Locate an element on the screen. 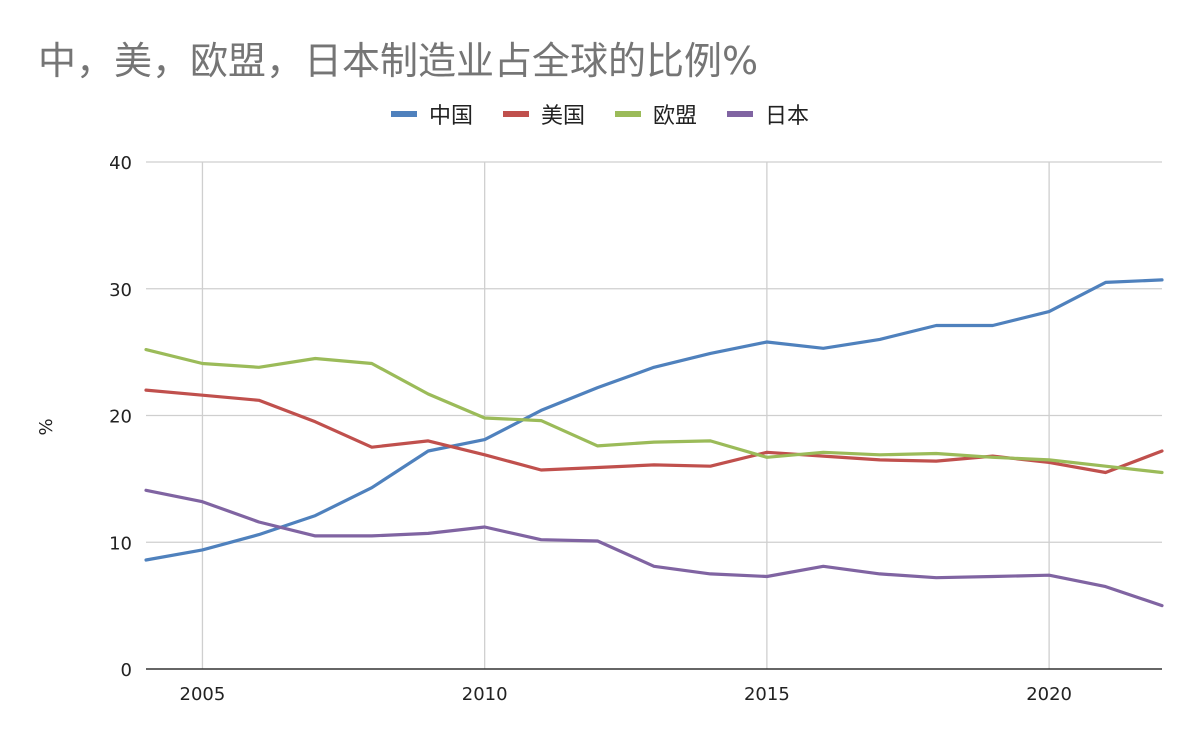 Image resolution: width=1200 pixels, height=742 pixels. x-tick-label-2010: 2010 is located at coordinates (485, 694).